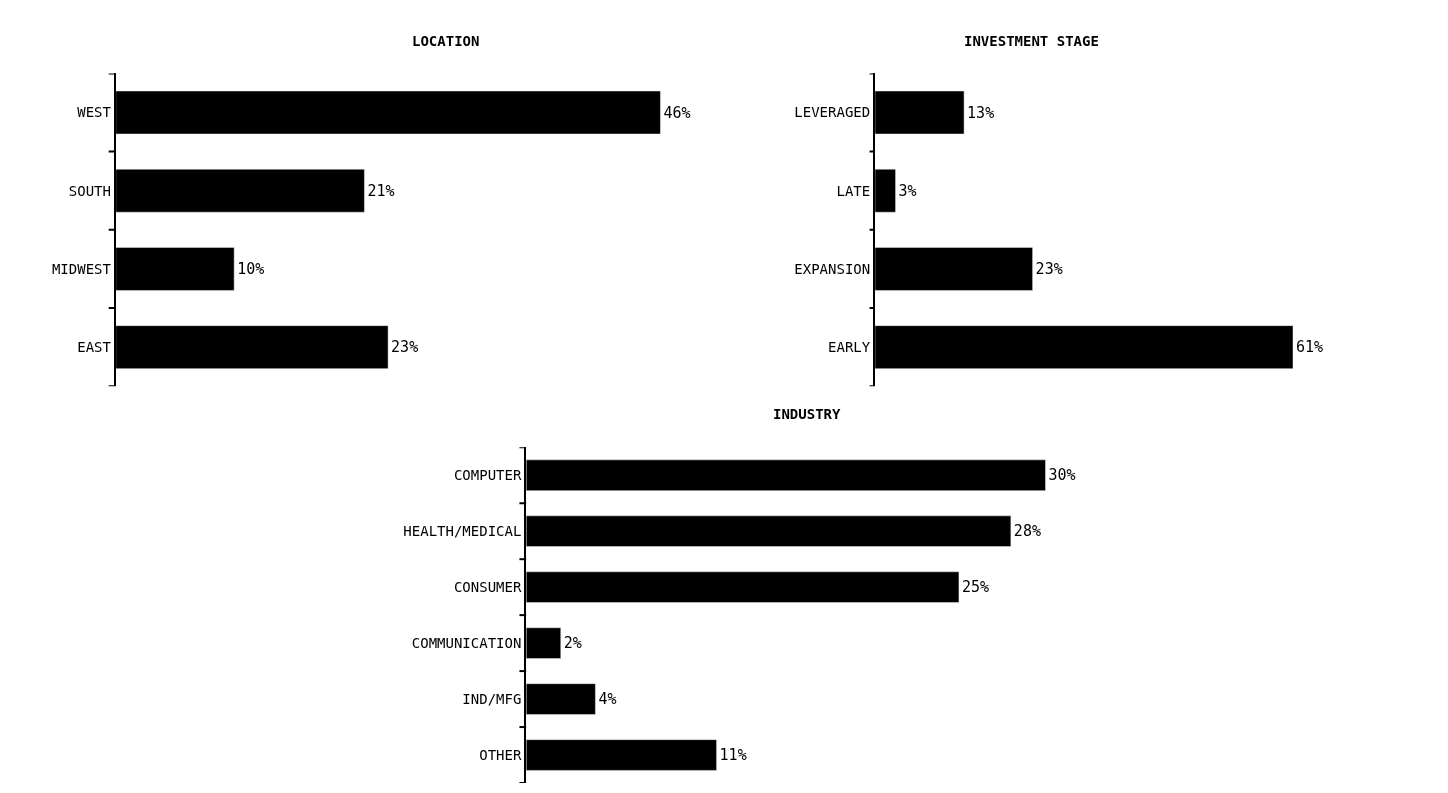  I want to click on y-tick-label: COMPUTER, so click(487, 475).